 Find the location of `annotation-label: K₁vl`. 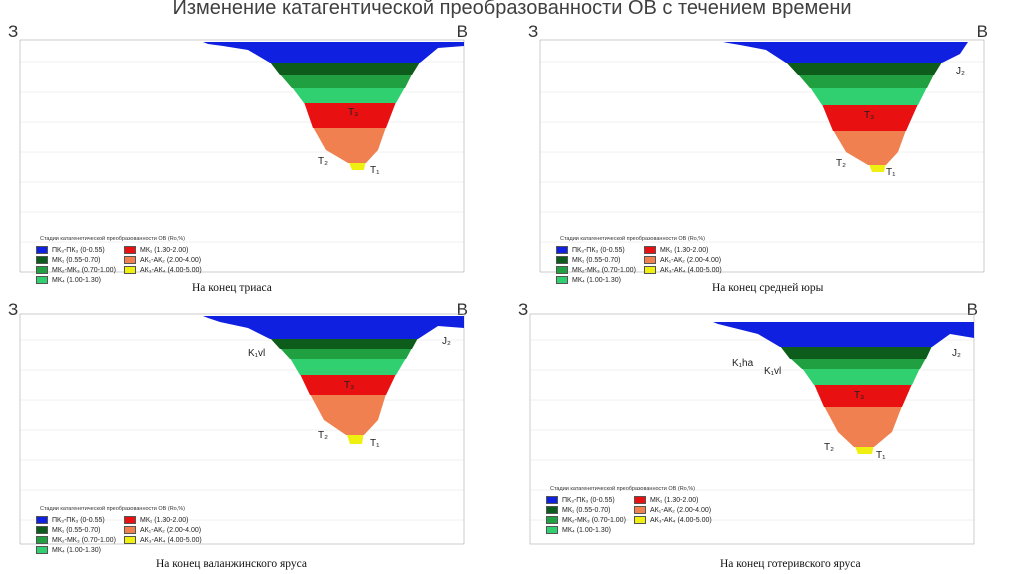

annotation-label: K₁vl is located at coordinates (257, 353).